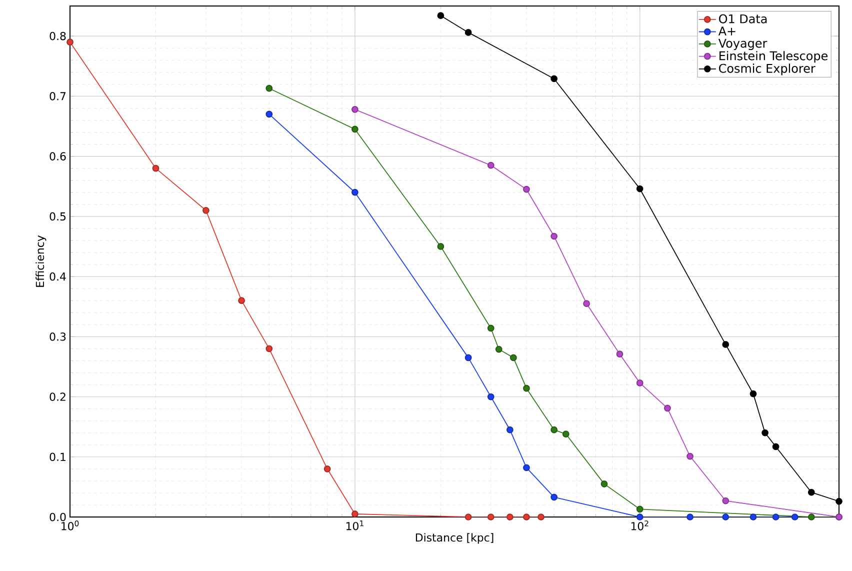 The height and width of the screenshot is (571, 852). Describe the element at coordinates (70, 525) in the screenshot. I see `x-tick-label: 10$^{0}$` at that location.